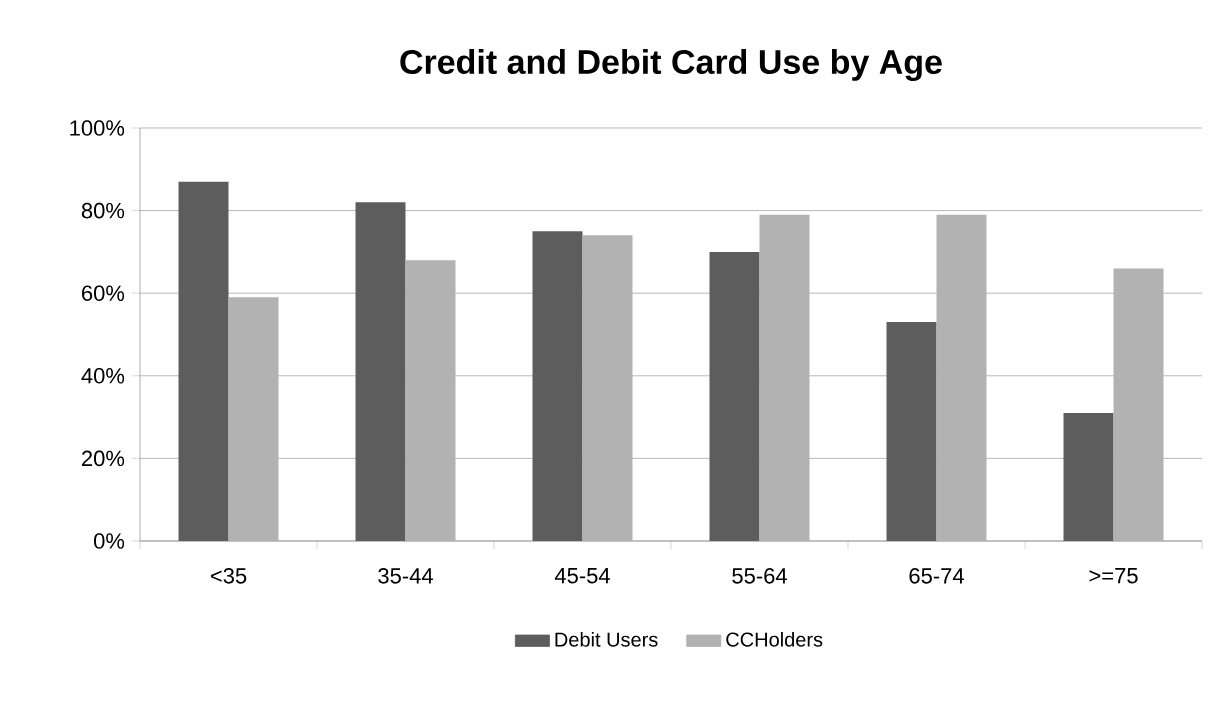 The height and width of the screenshot is (704, 1229). Describe the element at coordinates (582, 576) in the screenshot. I see `x-tick-label: 45-54` at that location.